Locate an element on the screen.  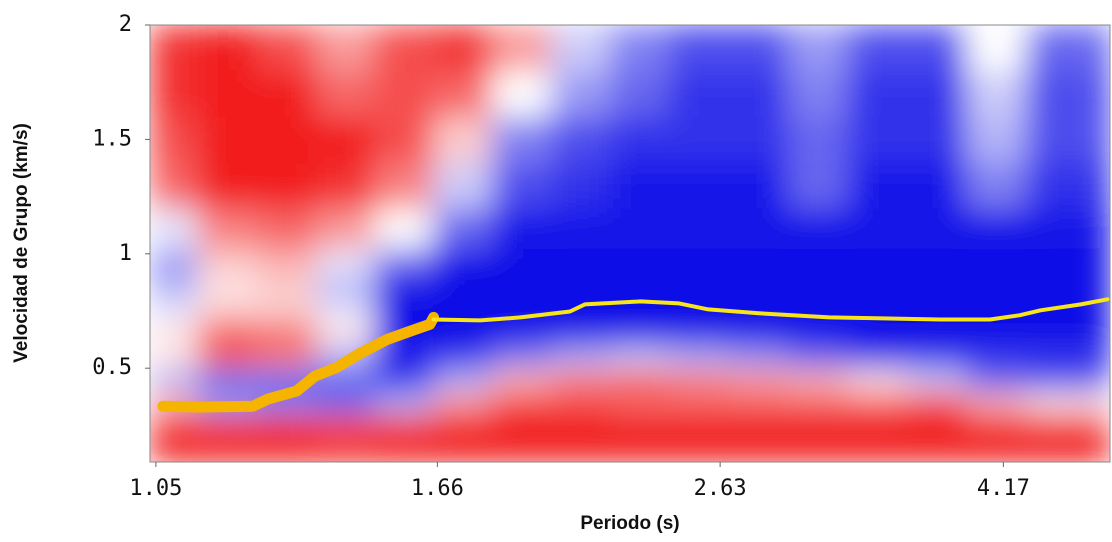
y-tick-label: 0.5 is located at coordinates (112, 367).